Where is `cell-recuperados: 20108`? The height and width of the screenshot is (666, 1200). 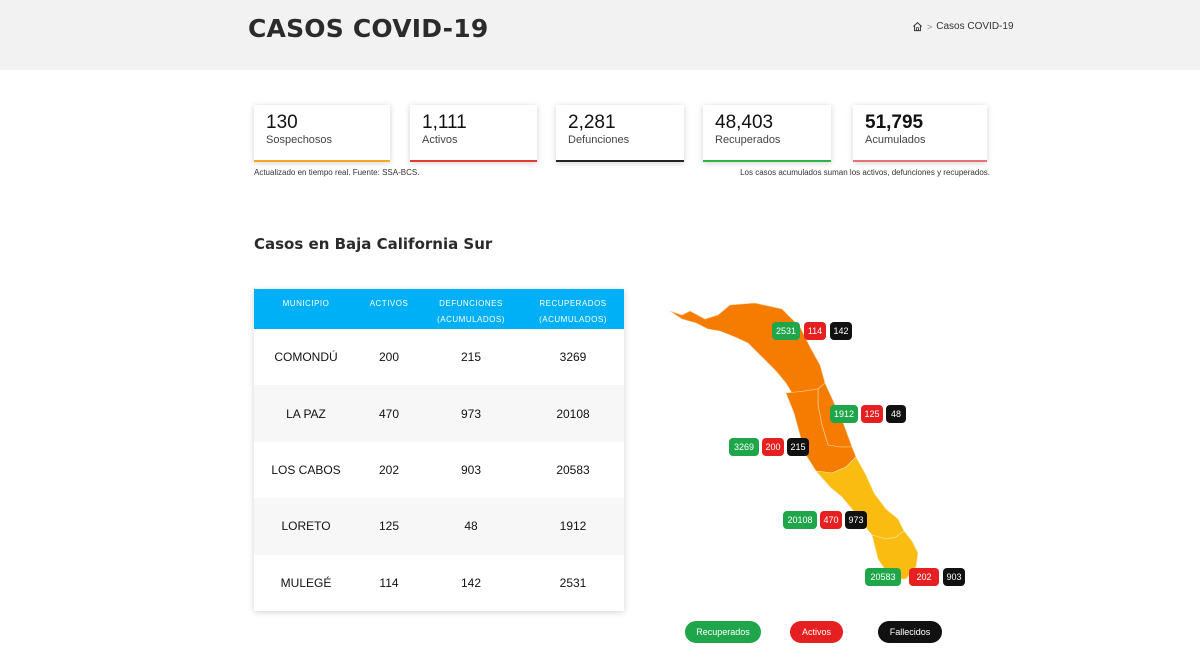
cell-recuperados: 20108 is located at coordinates (573, 413).